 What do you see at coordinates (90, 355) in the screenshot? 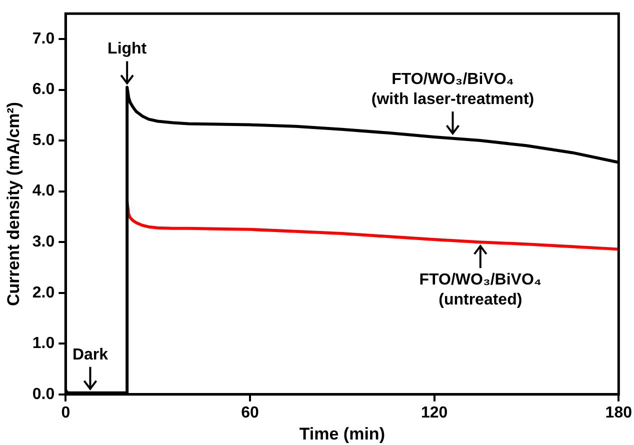
I see `annotation: Dark` at bounding box center [90, 355].